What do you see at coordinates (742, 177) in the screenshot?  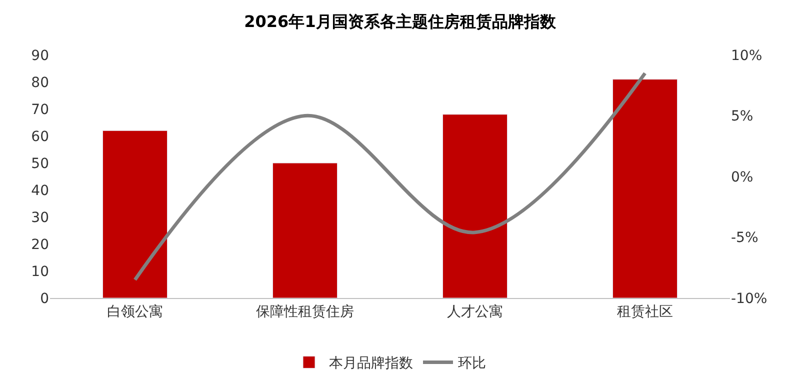 I see `y2-tick-label: 0%` at bounding box center [742, 177].